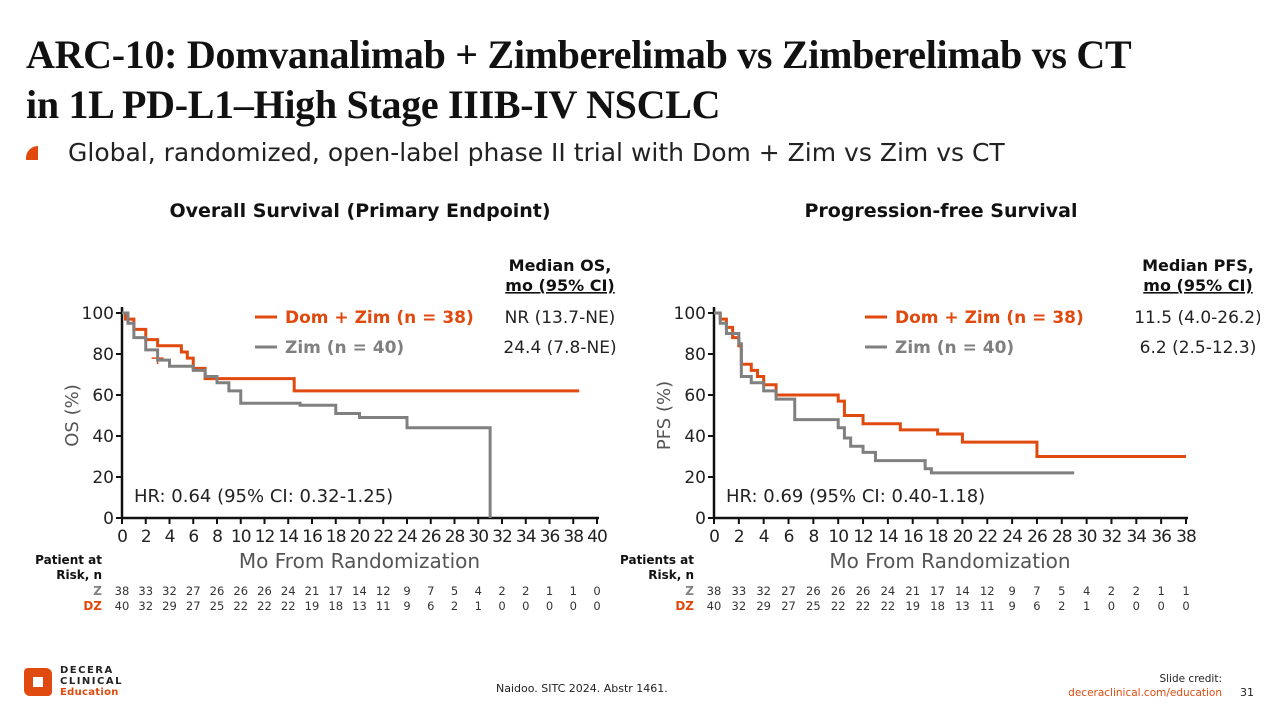  Describe the element at coordinates (664, 415) in the screenshot. I see `y-axis-label: PFS (%)` at that location.